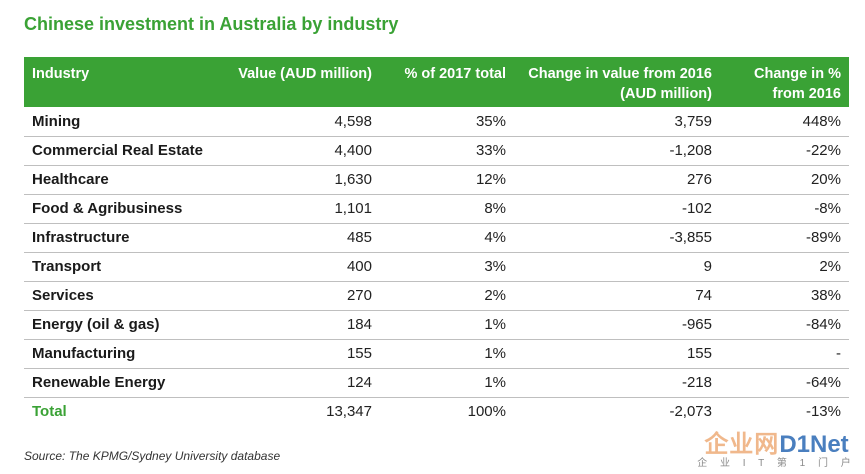 The height and width of the screenshot is (474, 865). I want to click on change-percent-cell: 2%, so click(784, 267).